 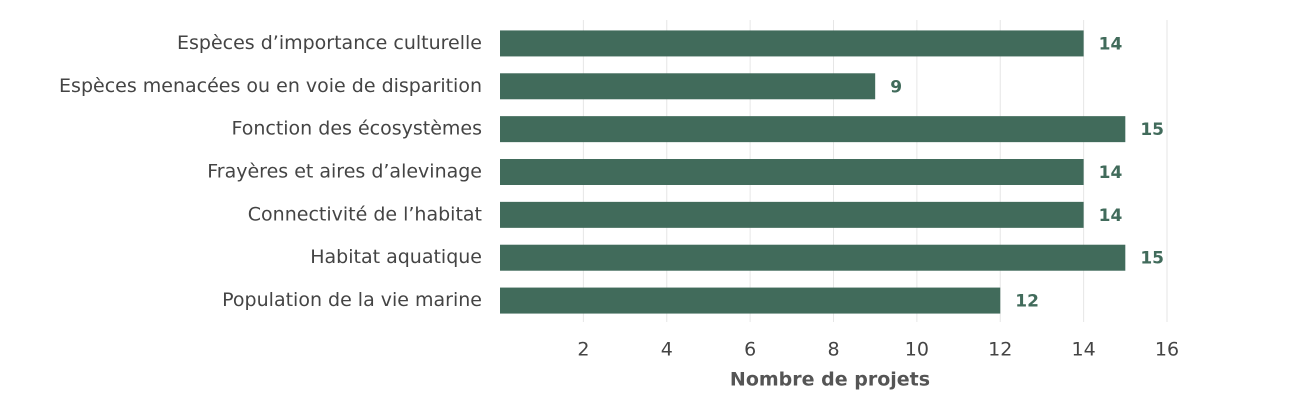 What do you see at coordinates (1000, 350) in the screenshot?
I see `x-tick-label: 12` at bounding box center [1000, 350].